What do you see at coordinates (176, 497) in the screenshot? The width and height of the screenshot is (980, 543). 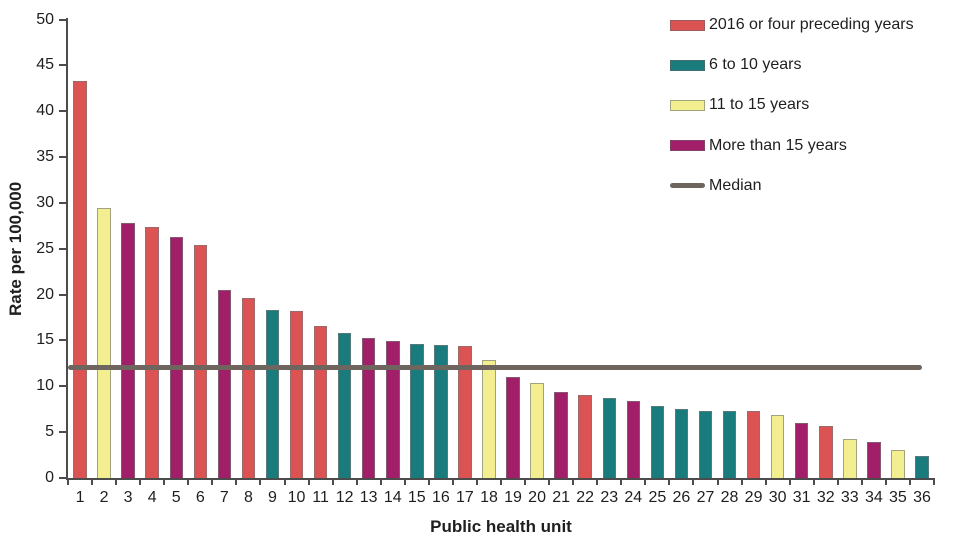 I see `x-tick-label: 5` at bounding box center [176, 497].